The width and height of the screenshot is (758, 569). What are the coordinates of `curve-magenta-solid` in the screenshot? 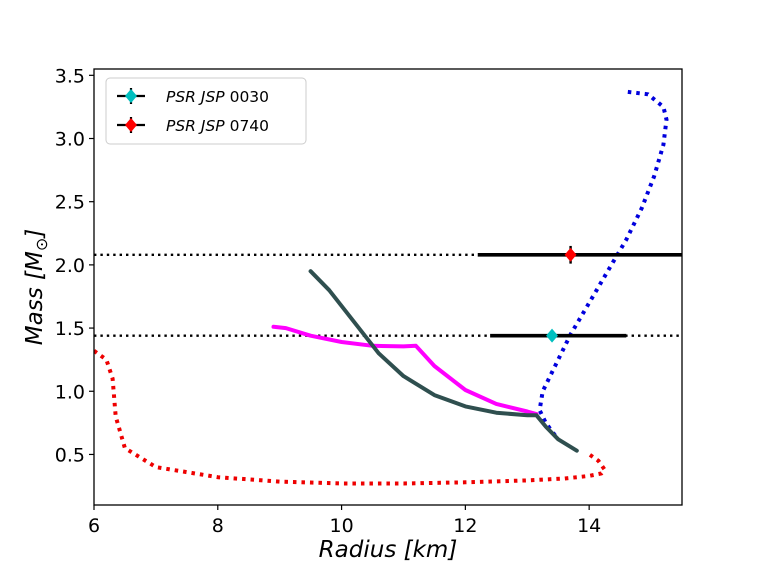 It's located at (405, 370).